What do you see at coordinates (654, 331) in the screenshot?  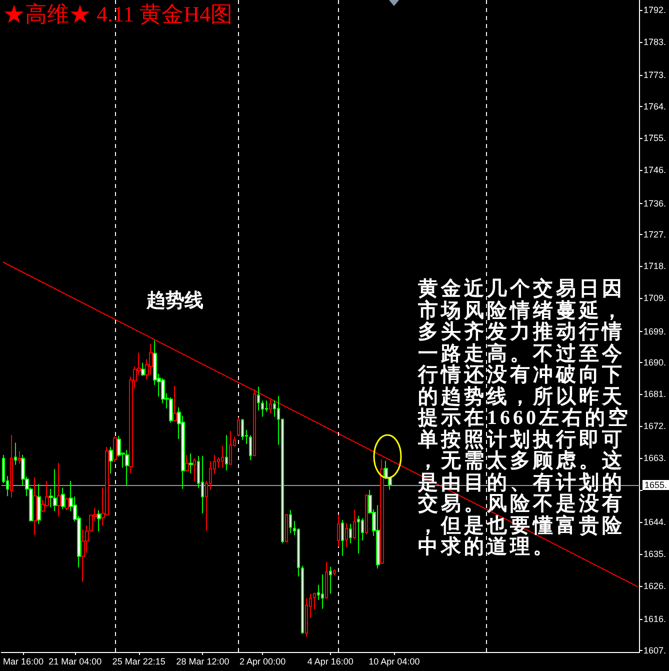 I see `y-tick-label: 1699.` at bounding box center [654, 331].